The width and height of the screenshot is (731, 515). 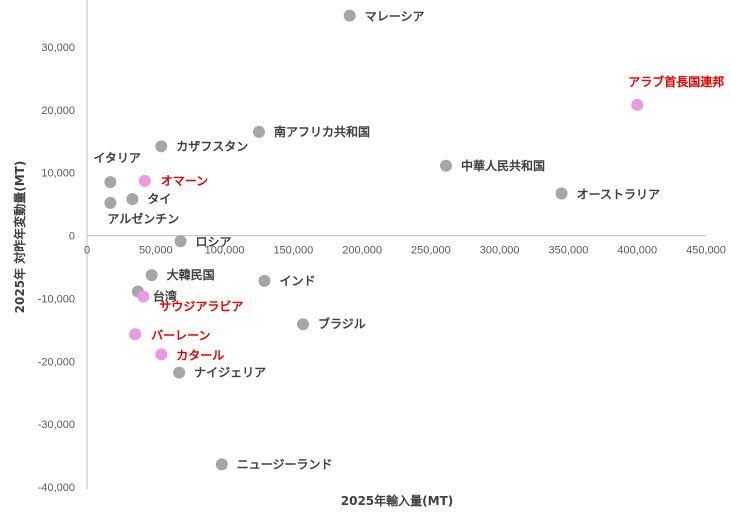 I want to click on y-tick-label: -40,000, so click(x=56, y=488).